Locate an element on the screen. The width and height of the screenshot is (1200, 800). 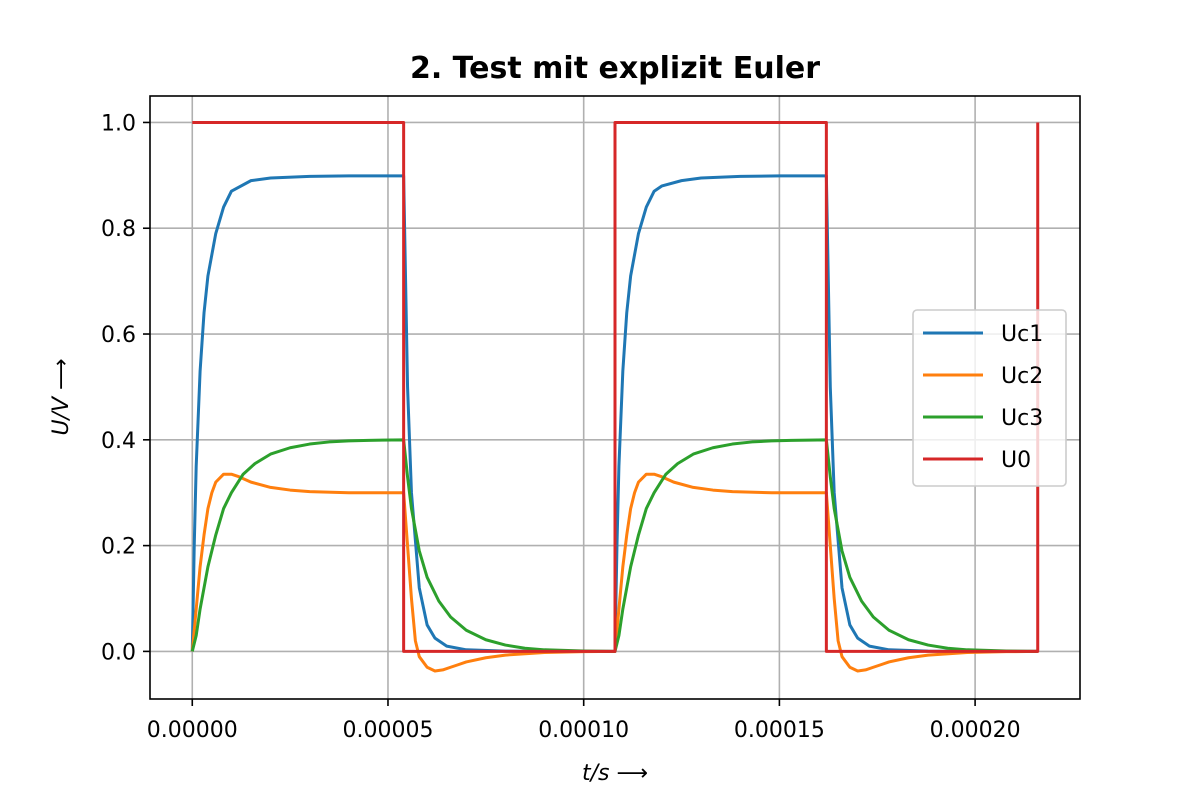
x-tick-label: 0.00020 is located at coordinates (975, 730).